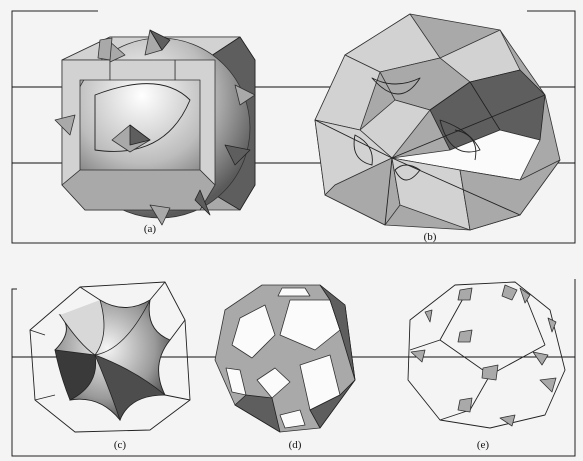 Image resolution: width=583 pixels, height=461 pixels. I want to click on polyhedron-a, so click(155, 127).